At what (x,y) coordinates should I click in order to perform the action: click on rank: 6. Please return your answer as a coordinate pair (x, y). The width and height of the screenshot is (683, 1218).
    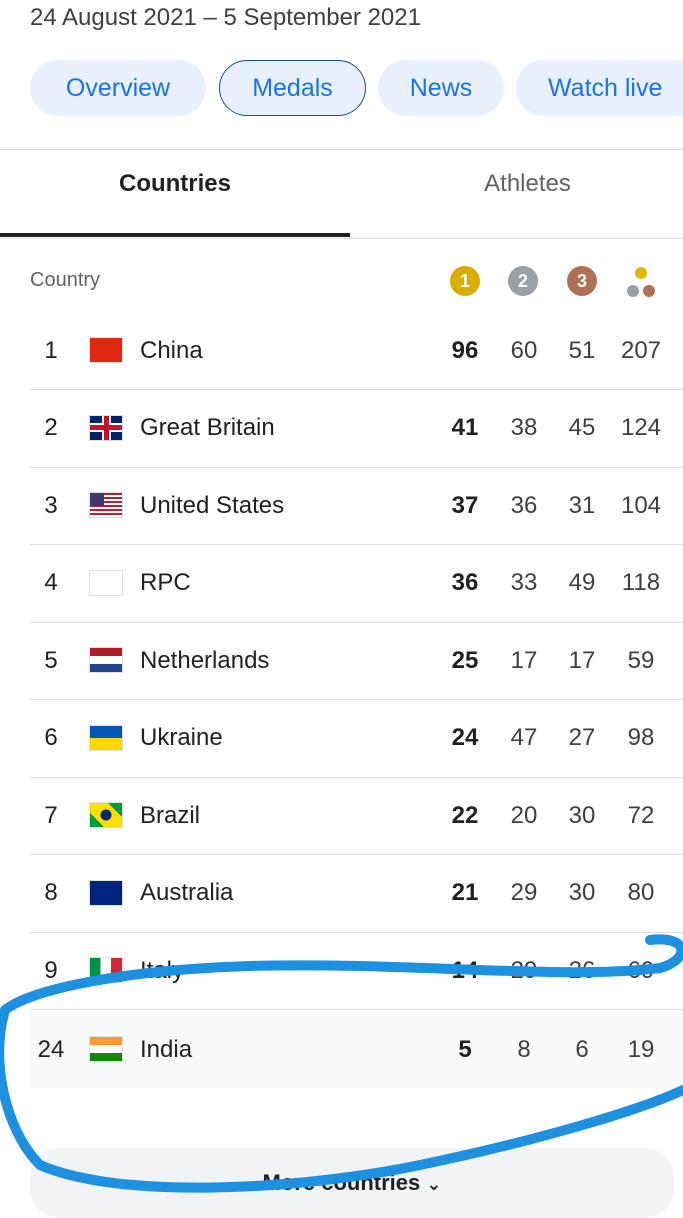
    Looking at the image, I should click on (51, 737).